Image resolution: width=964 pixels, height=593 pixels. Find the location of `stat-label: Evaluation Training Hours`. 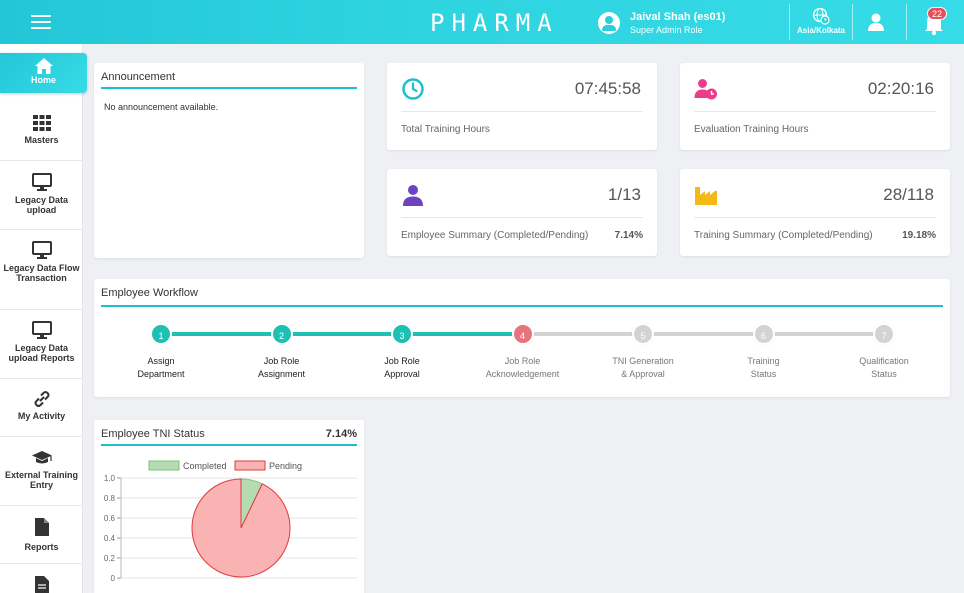

stat-label: Evaluation Training Hours is located at coordinates (751, 129).